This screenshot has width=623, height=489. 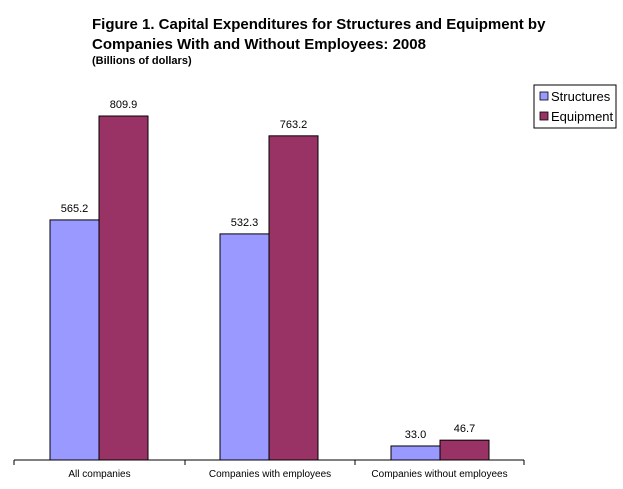 I want to click on legend-label-structures: Structures, so click(x=581, y=96).